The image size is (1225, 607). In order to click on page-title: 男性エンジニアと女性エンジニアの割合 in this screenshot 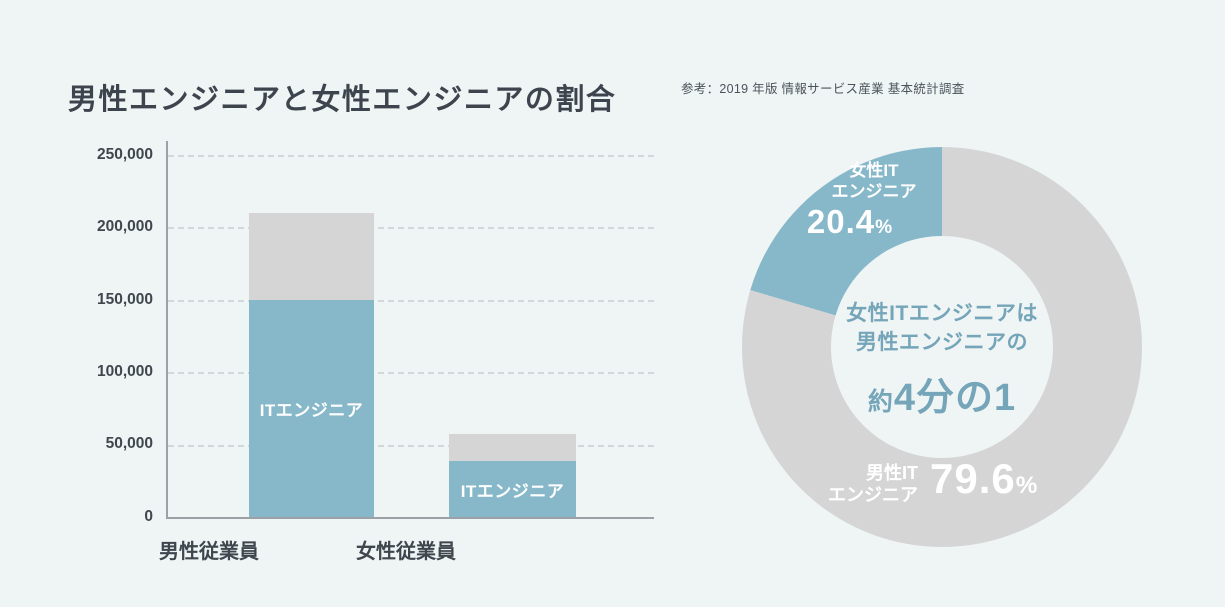, I will do `click(342, 100)`.